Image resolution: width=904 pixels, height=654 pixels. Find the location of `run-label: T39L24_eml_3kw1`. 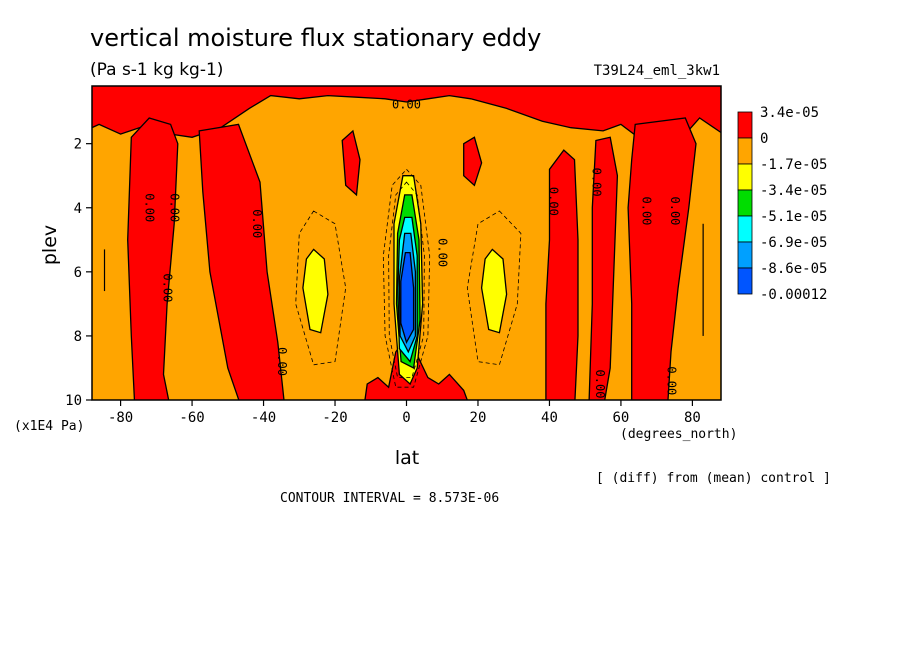

run-label: T39L24_eml_3kw1 is located at coordinates (657, 71).